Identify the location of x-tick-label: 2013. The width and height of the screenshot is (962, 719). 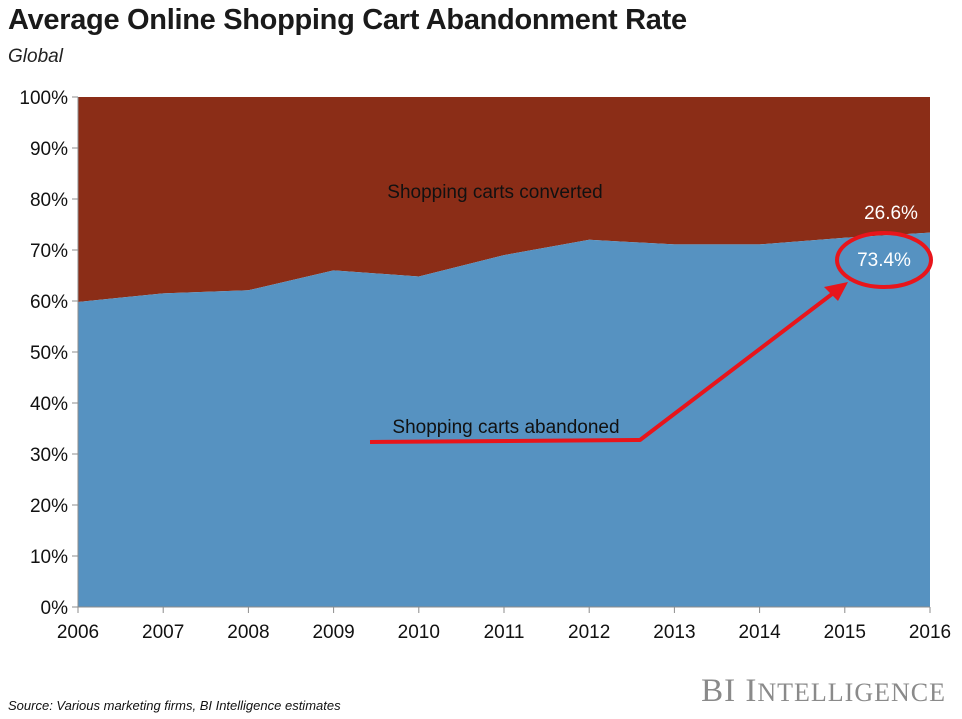
(674, 632).